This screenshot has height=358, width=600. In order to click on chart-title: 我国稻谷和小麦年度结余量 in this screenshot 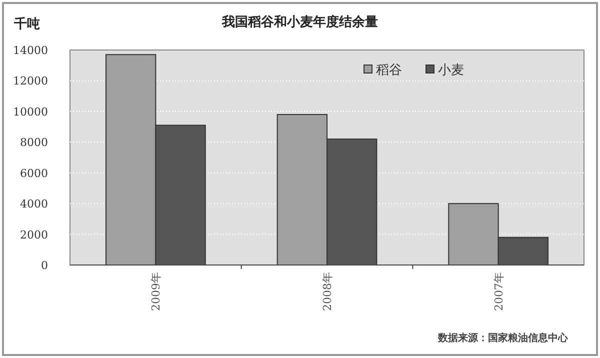, I will do `click(299, 22)`.